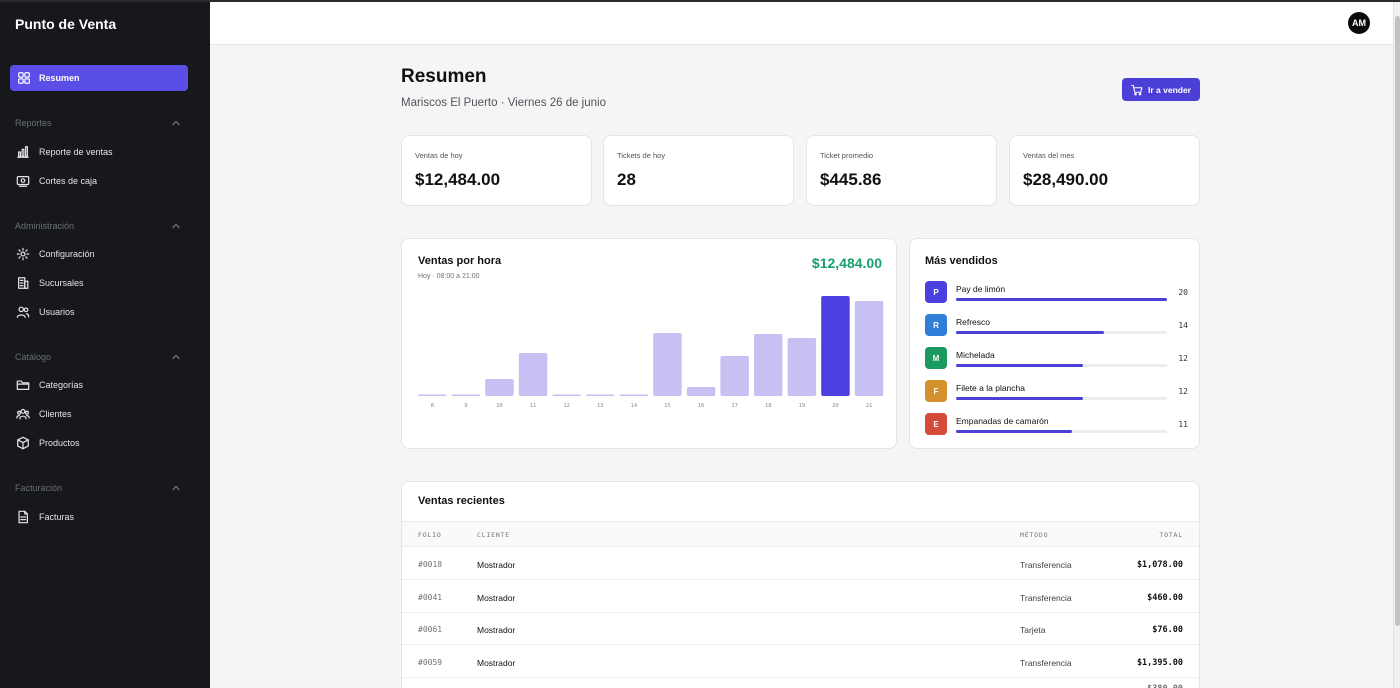 This screenshot has height=688, width=1400. What do you see at coordinates (1161, 89) in the screenshot?
I see `go-sell-button: Ir a vender` at bounding box center [1161, 89].